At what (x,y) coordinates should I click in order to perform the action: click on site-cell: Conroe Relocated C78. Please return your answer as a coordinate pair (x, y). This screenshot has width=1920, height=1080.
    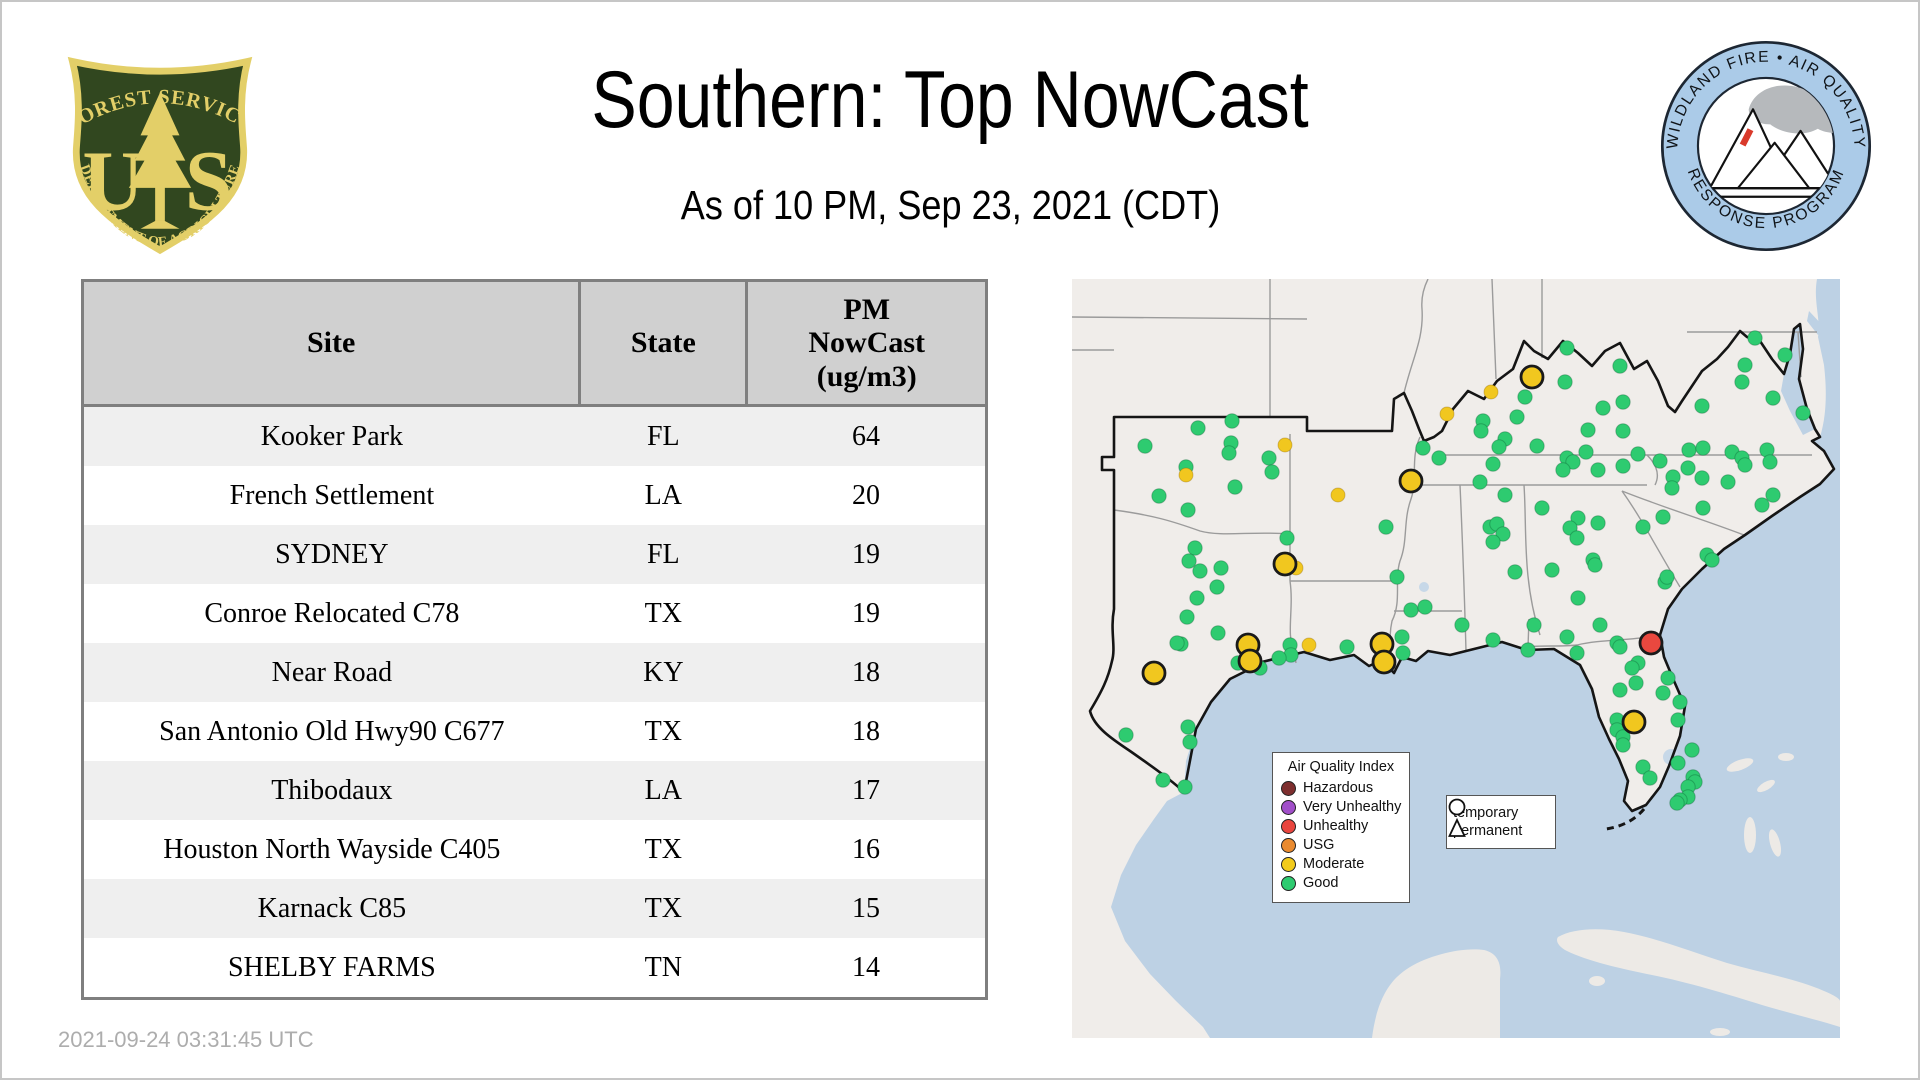
    Looking at the image, I should click on (332, 613).